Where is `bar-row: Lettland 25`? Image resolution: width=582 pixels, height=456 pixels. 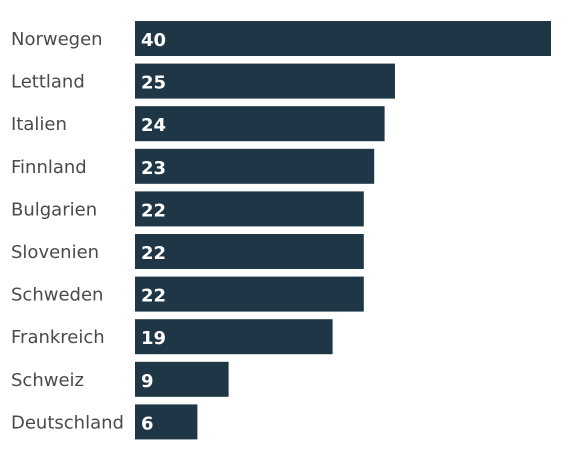
bar-row: Lettland 25 is located at coordinates (203, 81).